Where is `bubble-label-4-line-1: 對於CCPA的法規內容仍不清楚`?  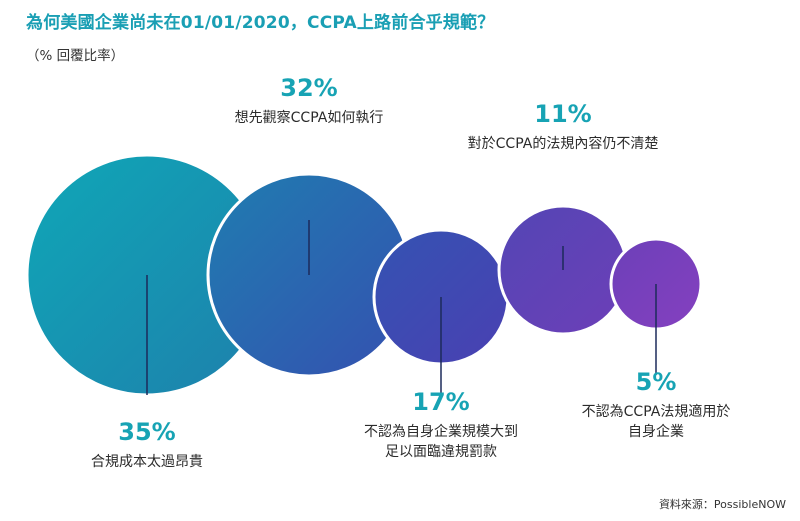
bubble-label-4-line-1: 對於CCPA的法規內容仍不清楚 is located at coordinates (563, 143).